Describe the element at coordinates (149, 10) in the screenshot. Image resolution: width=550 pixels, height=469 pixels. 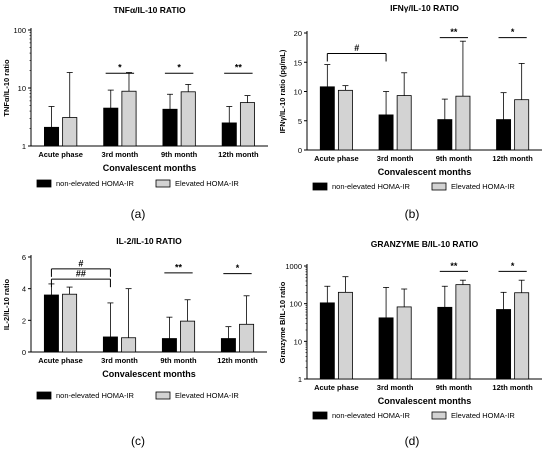
I see `chart-title: TNFα/IL-10 RATIO` at that location.